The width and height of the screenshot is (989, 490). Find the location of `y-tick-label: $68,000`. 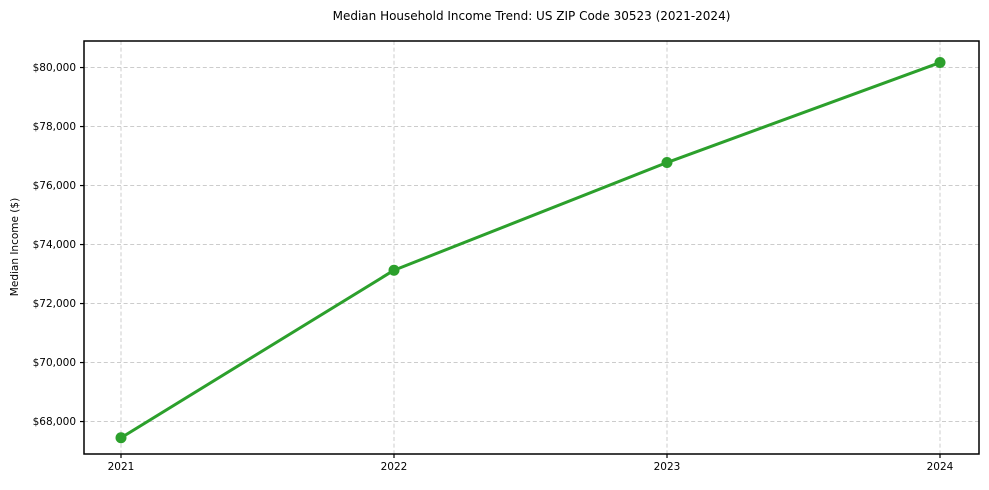

y-tick-label: $68,000 is located at coordinates (54, 422).